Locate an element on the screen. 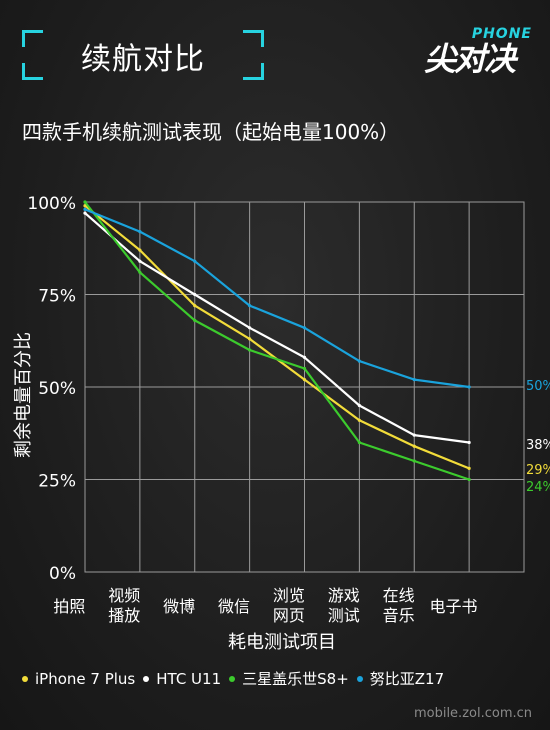  x-tick-label: 电子书 is located at coordinates (454, 606).